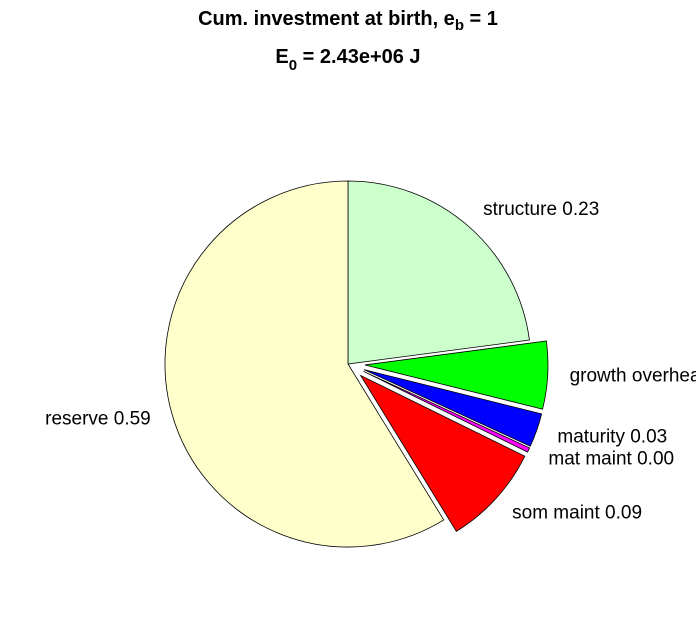 The width and height of the screenshot is (696, 618). Describe the element at coordinates (347, 60) in the screenshot. I see `chart-subtitle: E0 = 2.43e+06 J` at that location.